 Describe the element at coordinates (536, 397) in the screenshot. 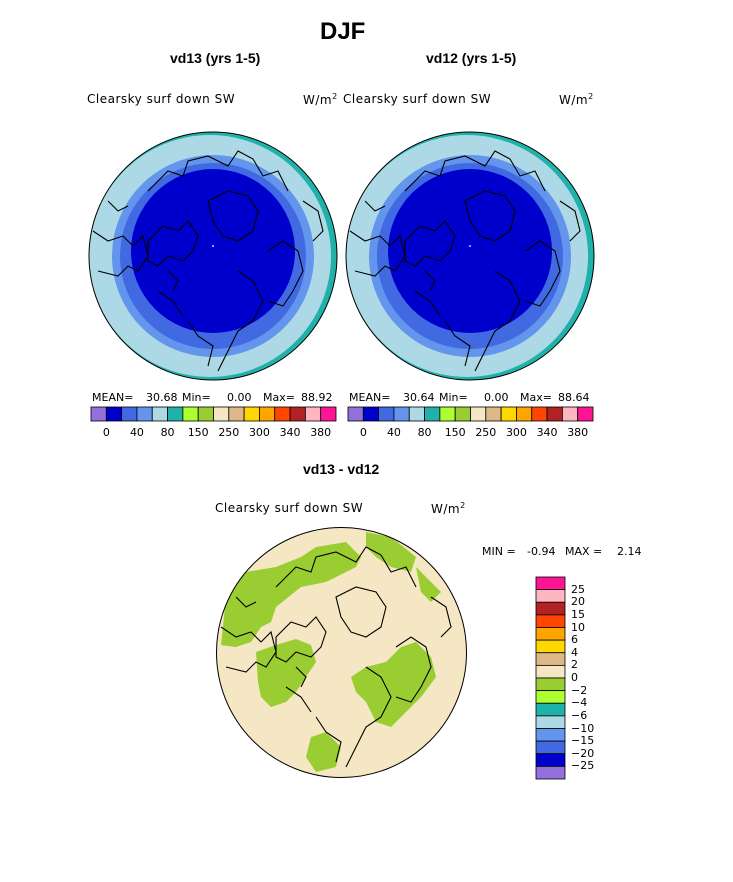

I see `panel2-max-label: Max=` at that location.